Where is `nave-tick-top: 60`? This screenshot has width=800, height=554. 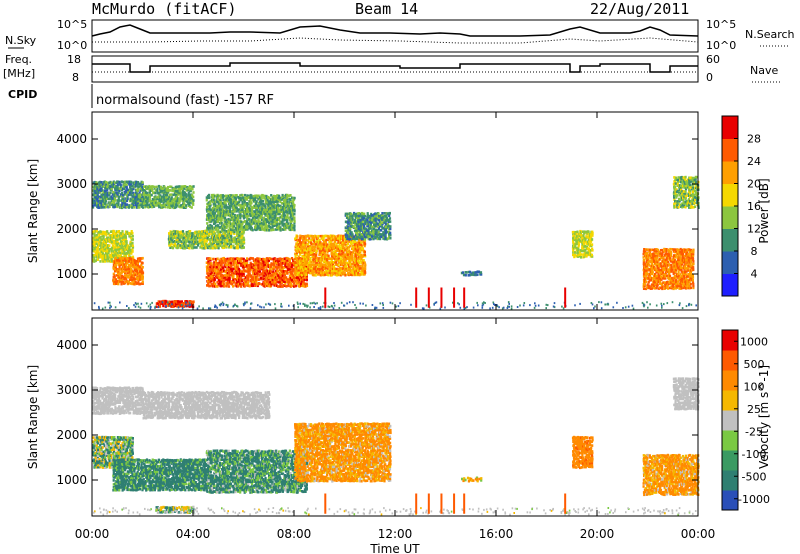 nave-tick-top: 60 is located at coordinates (713, 59).